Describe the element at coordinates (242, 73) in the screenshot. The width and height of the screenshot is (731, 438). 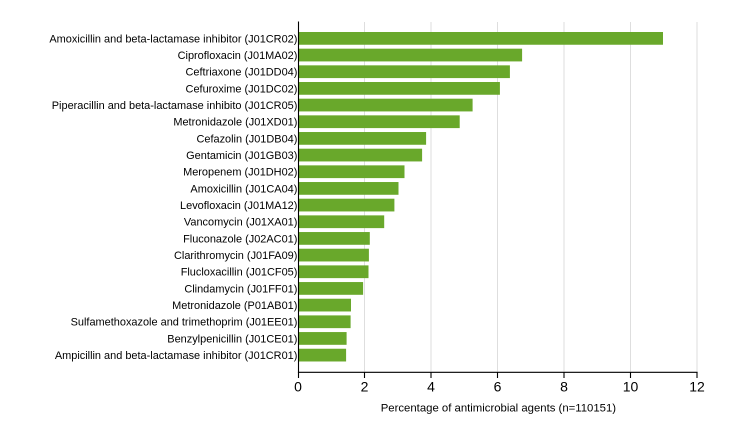
I see `svg-text: Ceftriaxone (J01DD04)` at that location.